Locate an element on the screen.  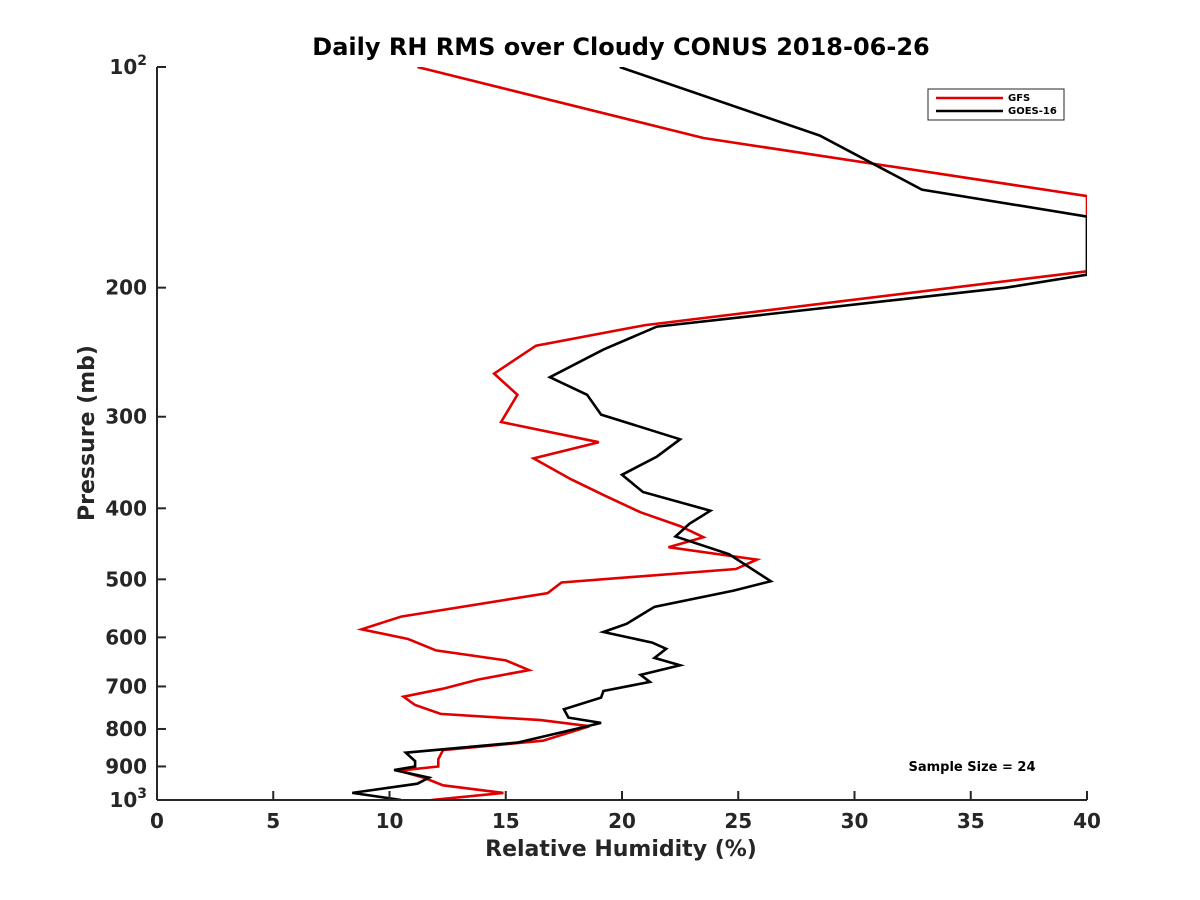
y-tick-label: 10³ is located at coordinates (128, 799).